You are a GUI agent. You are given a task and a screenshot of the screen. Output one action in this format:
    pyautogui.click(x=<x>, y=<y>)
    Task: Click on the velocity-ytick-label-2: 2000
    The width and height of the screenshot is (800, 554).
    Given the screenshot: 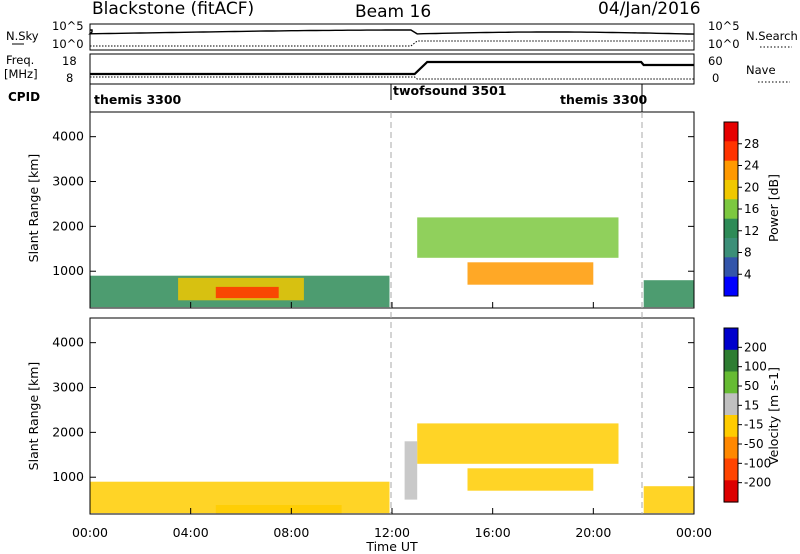 What is the action you would take?
    pyautogui.click(x=68, y=431)
    